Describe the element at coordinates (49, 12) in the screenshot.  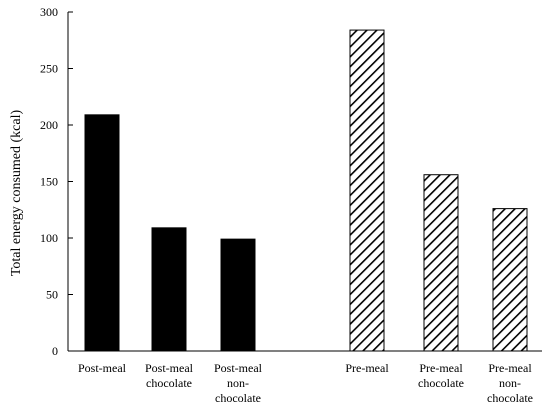
I see `y-tick-label: 300` at that location.